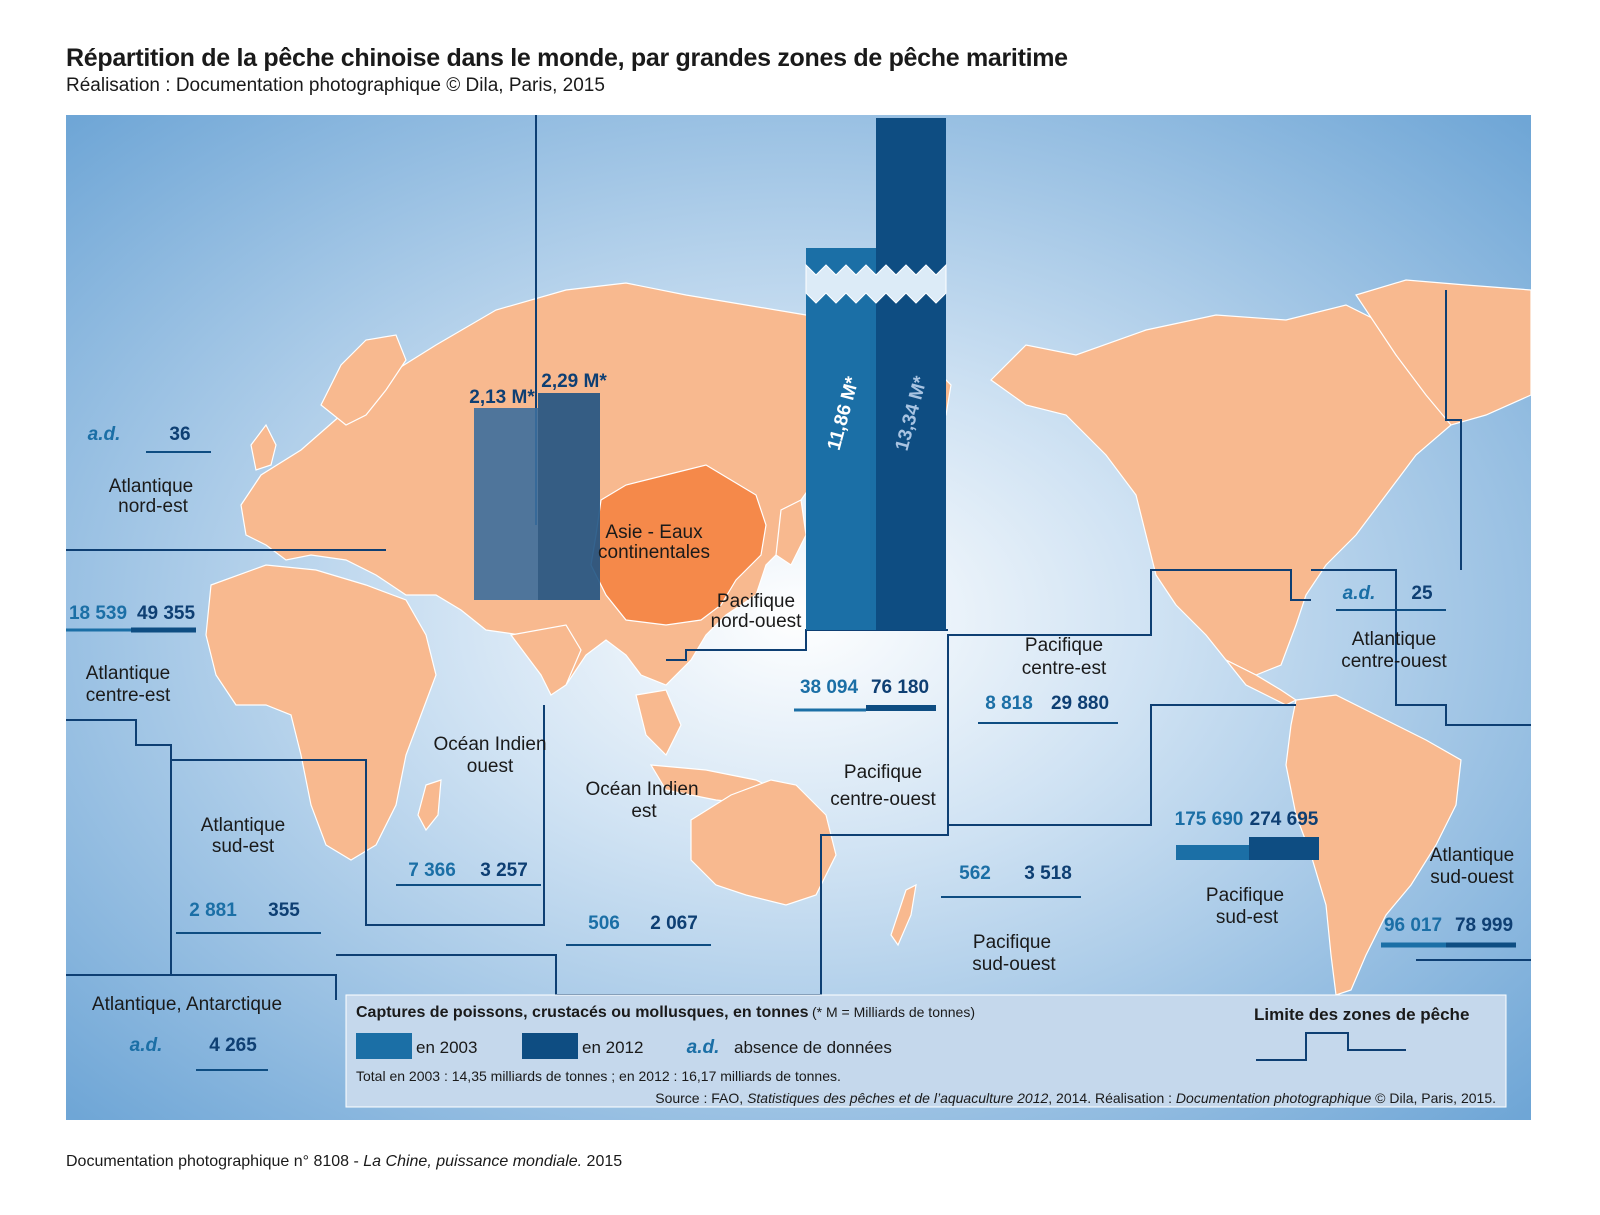 This screenshot has height=1215, width=1600. What do you see at coordinates (1012, 942) in the screenshot?
I see `pac-so-name1: Pacifique` at bounding box center [1012, 942].